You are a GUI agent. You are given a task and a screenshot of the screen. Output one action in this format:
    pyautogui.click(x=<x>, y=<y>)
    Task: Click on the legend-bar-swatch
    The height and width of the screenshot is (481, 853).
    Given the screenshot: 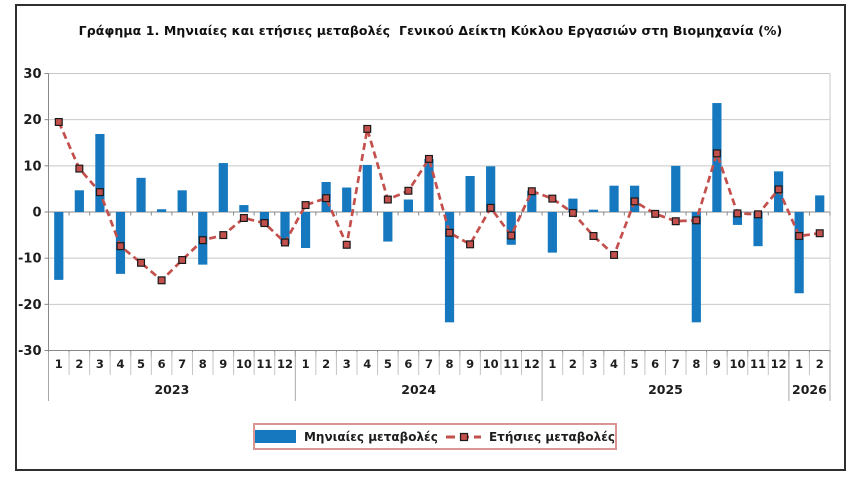 What is the action you would take?
    pyautogui.click(x=275, y=436)
    